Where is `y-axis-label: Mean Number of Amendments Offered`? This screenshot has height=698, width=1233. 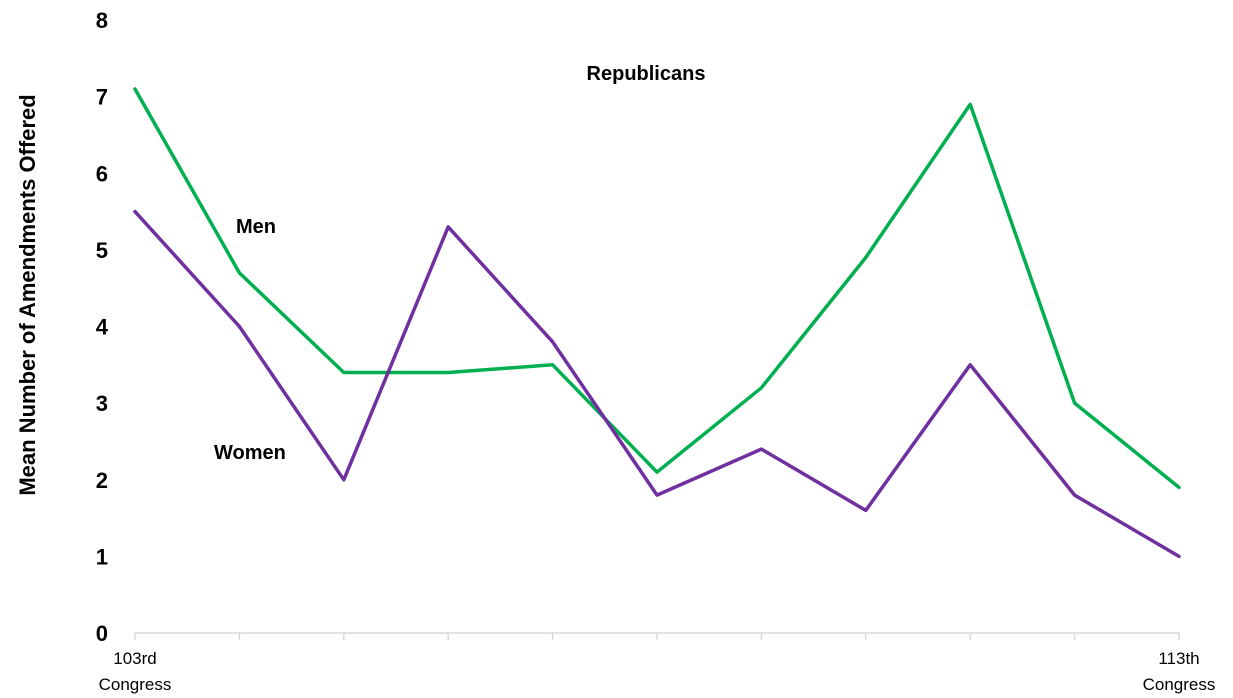 y-axis-label: Mean Number of Amendments Offered is located at coordinates (27, 294).